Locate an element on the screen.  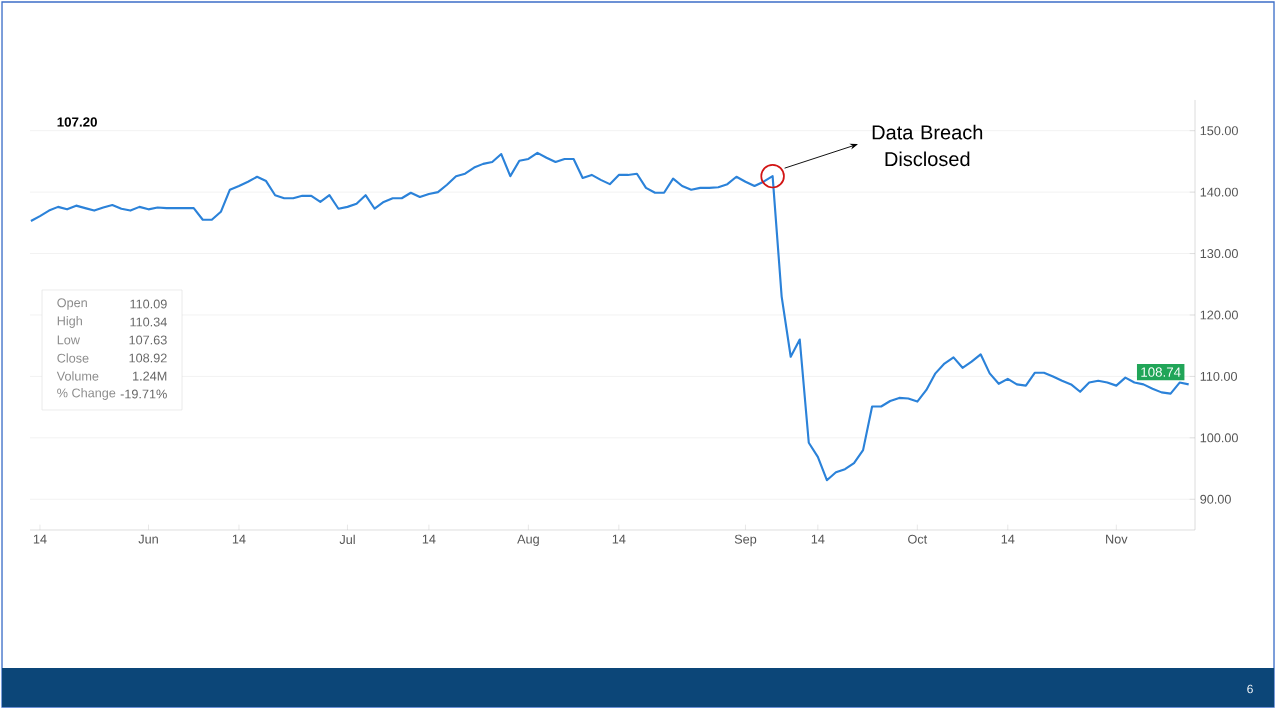
annotation: 108.92 is located at coordinates (148, 358).